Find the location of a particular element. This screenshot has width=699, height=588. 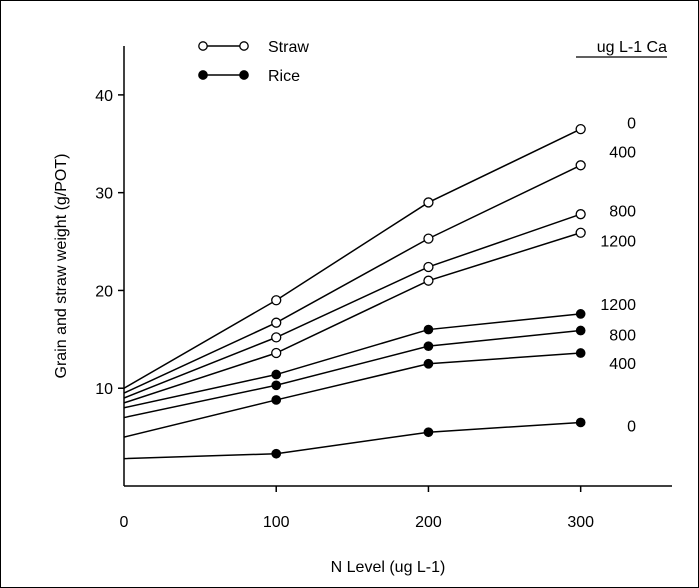

y-tick-label: 10 is located at coordinates (104, 389).